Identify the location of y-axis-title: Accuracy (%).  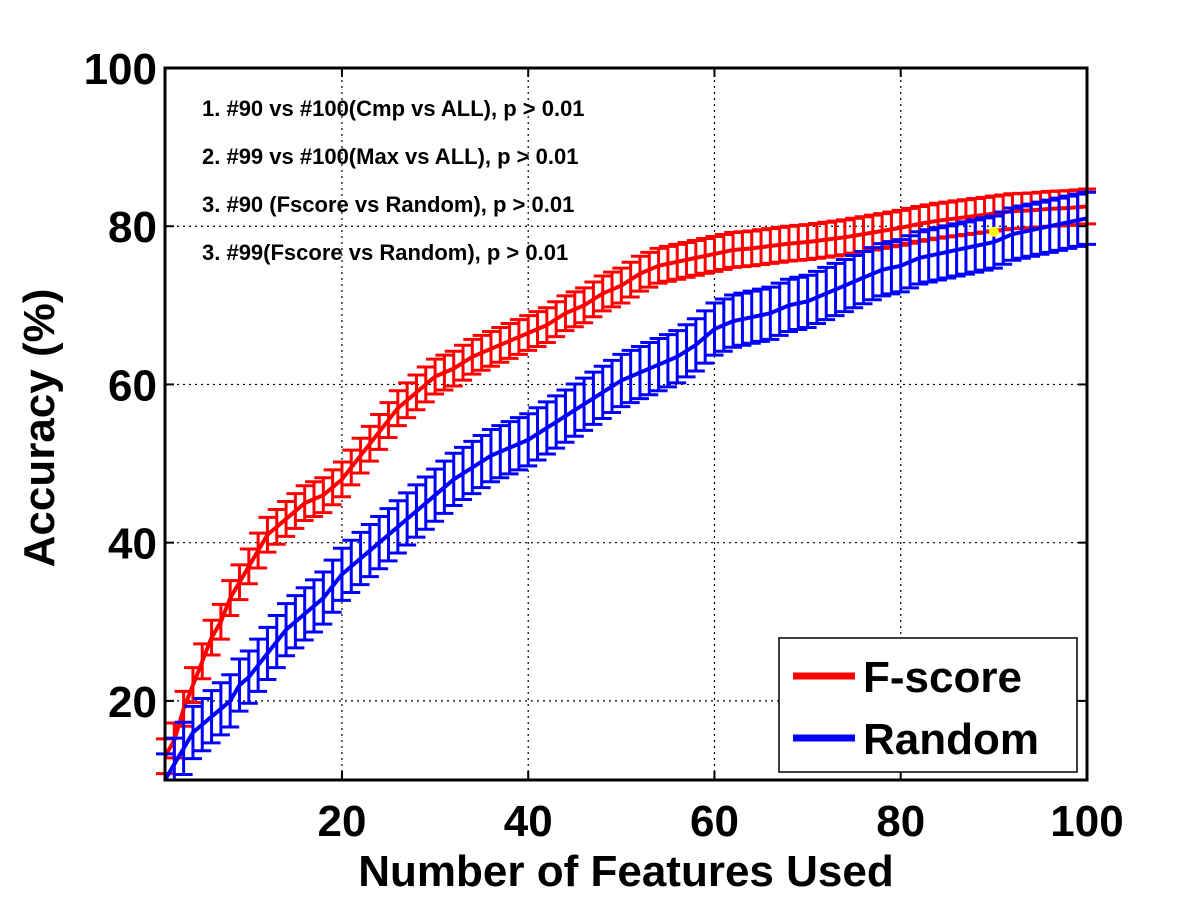
(39, 428).